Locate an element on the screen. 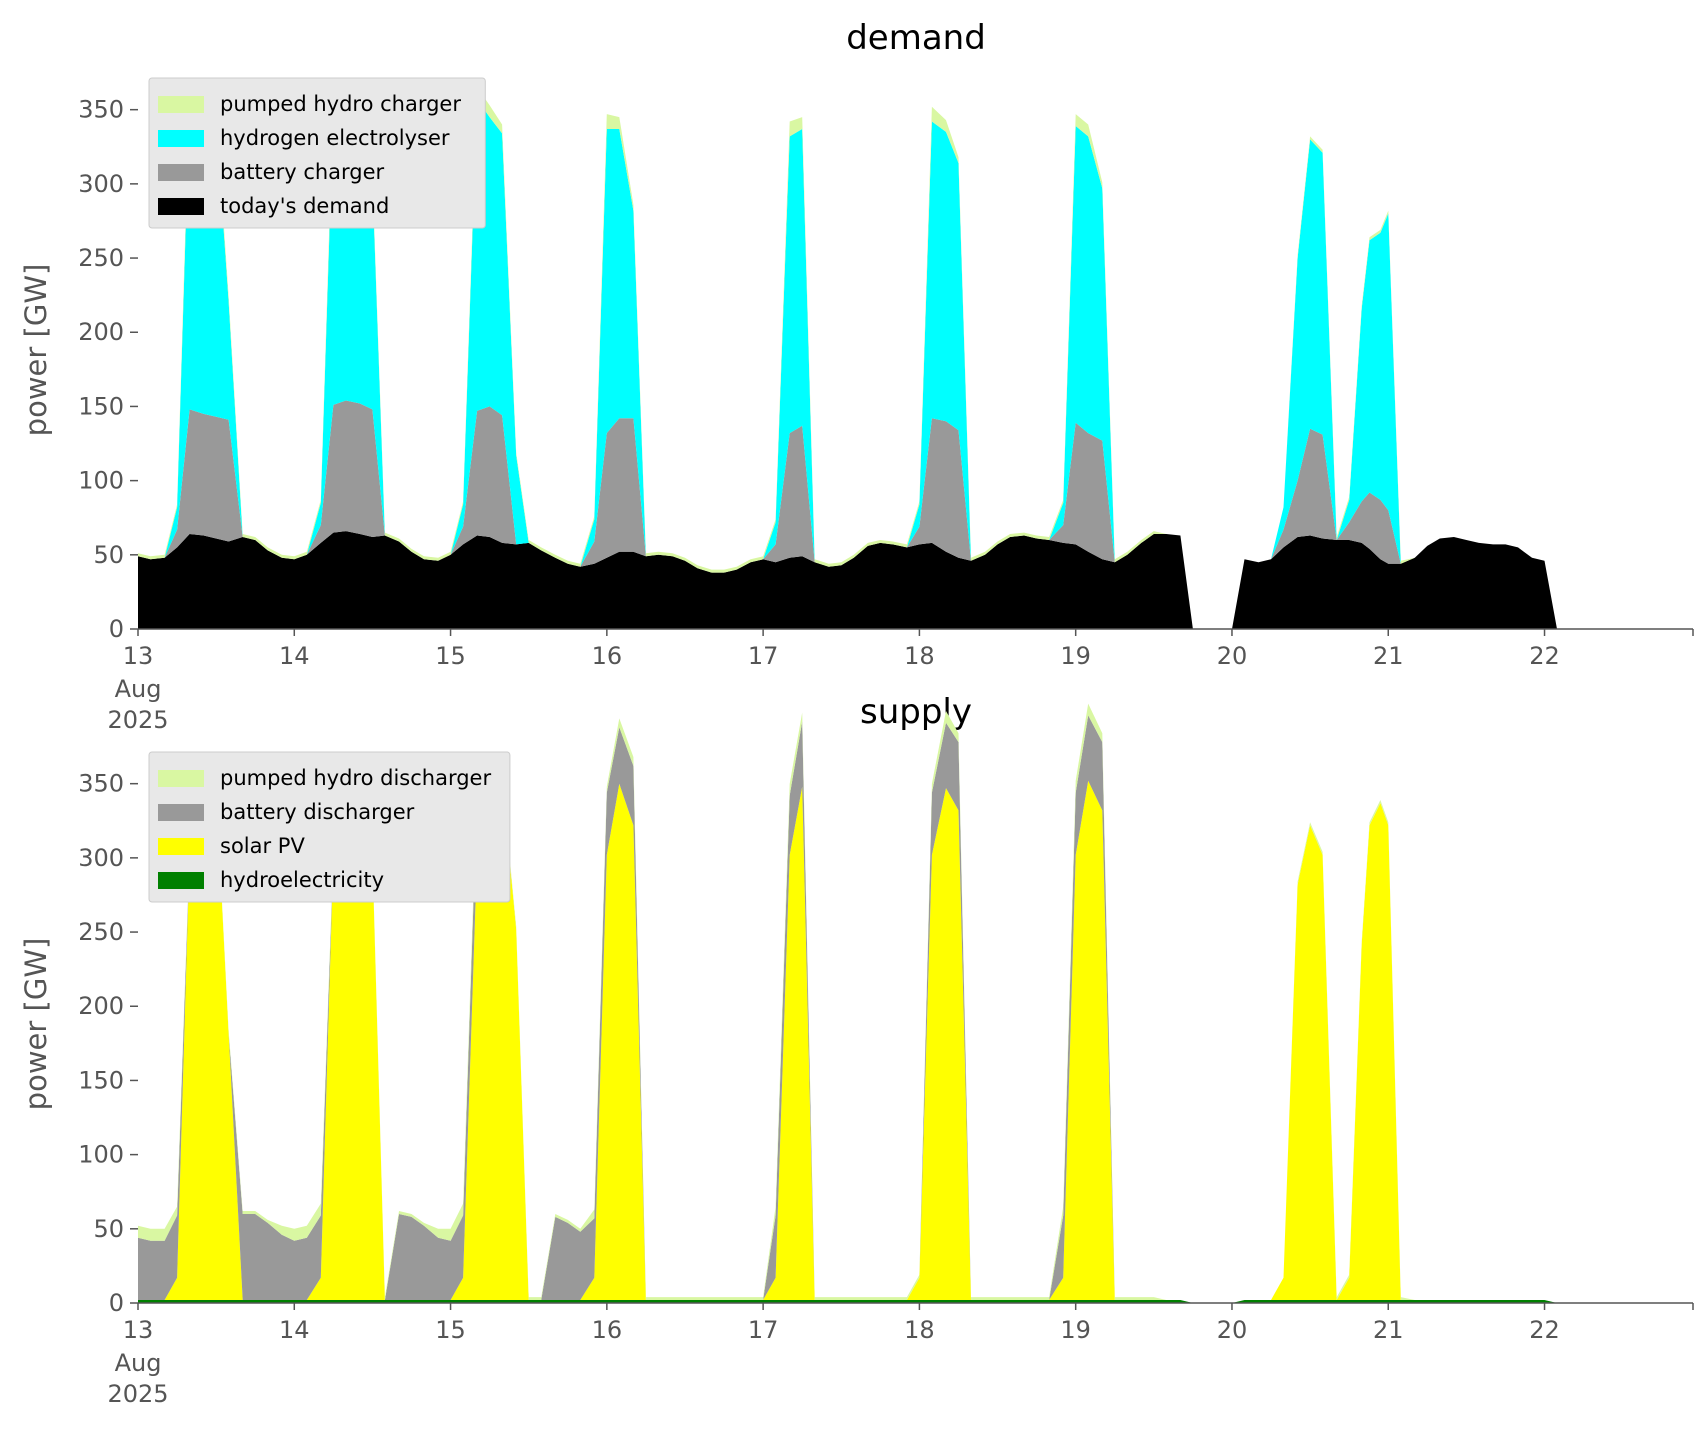  series-area-today-s-demand is located at coordinates (915, 580).